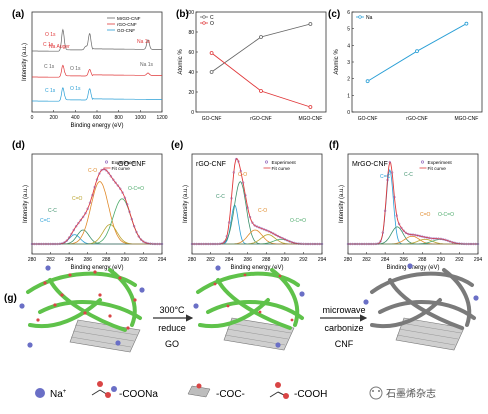 This screenshot has height=414, width=488. Describe the element at coordinates (52, 211) in the screenshot. I see `component-label: C-C` at that location.